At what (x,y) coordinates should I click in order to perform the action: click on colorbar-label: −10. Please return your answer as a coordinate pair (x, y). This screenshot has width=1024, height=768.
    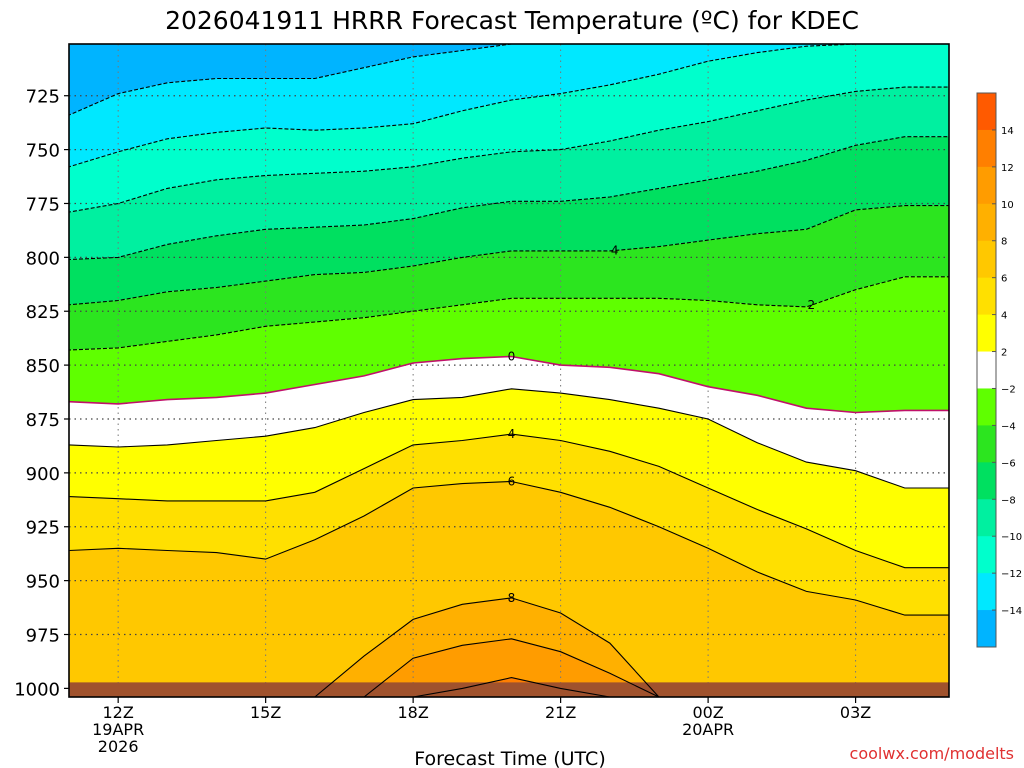
    Looking at the image, I should click on (1011, 537).